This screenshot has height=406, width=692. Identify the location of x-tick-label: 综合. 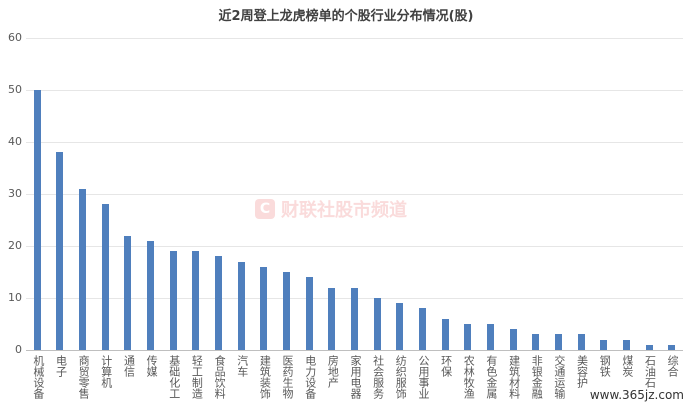
(673, 366).